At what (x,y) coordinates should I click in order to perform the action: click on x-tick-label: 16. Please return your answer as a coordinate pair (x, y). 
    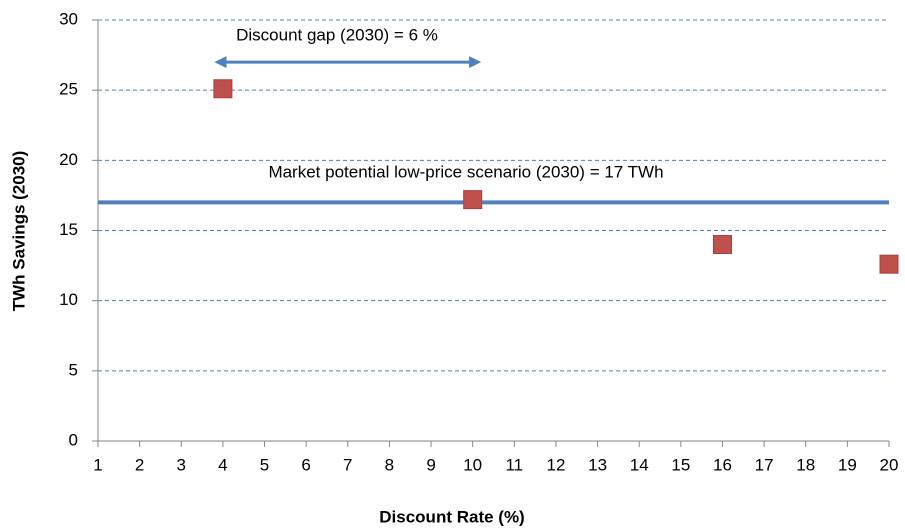
    Looking at the image, I should click on (722, 464).